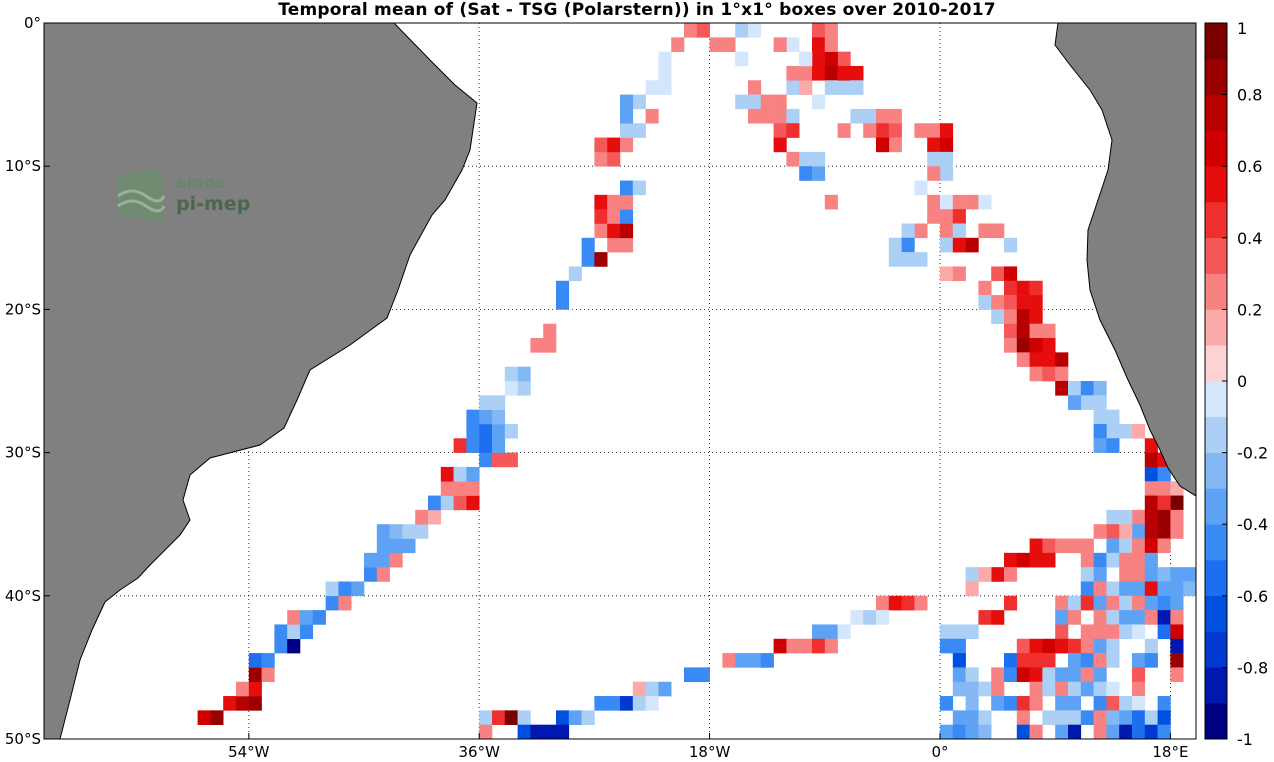 The image size is (1274, 762). I want to click on logo-text-pimep: pi-mep, so click(213, 204).